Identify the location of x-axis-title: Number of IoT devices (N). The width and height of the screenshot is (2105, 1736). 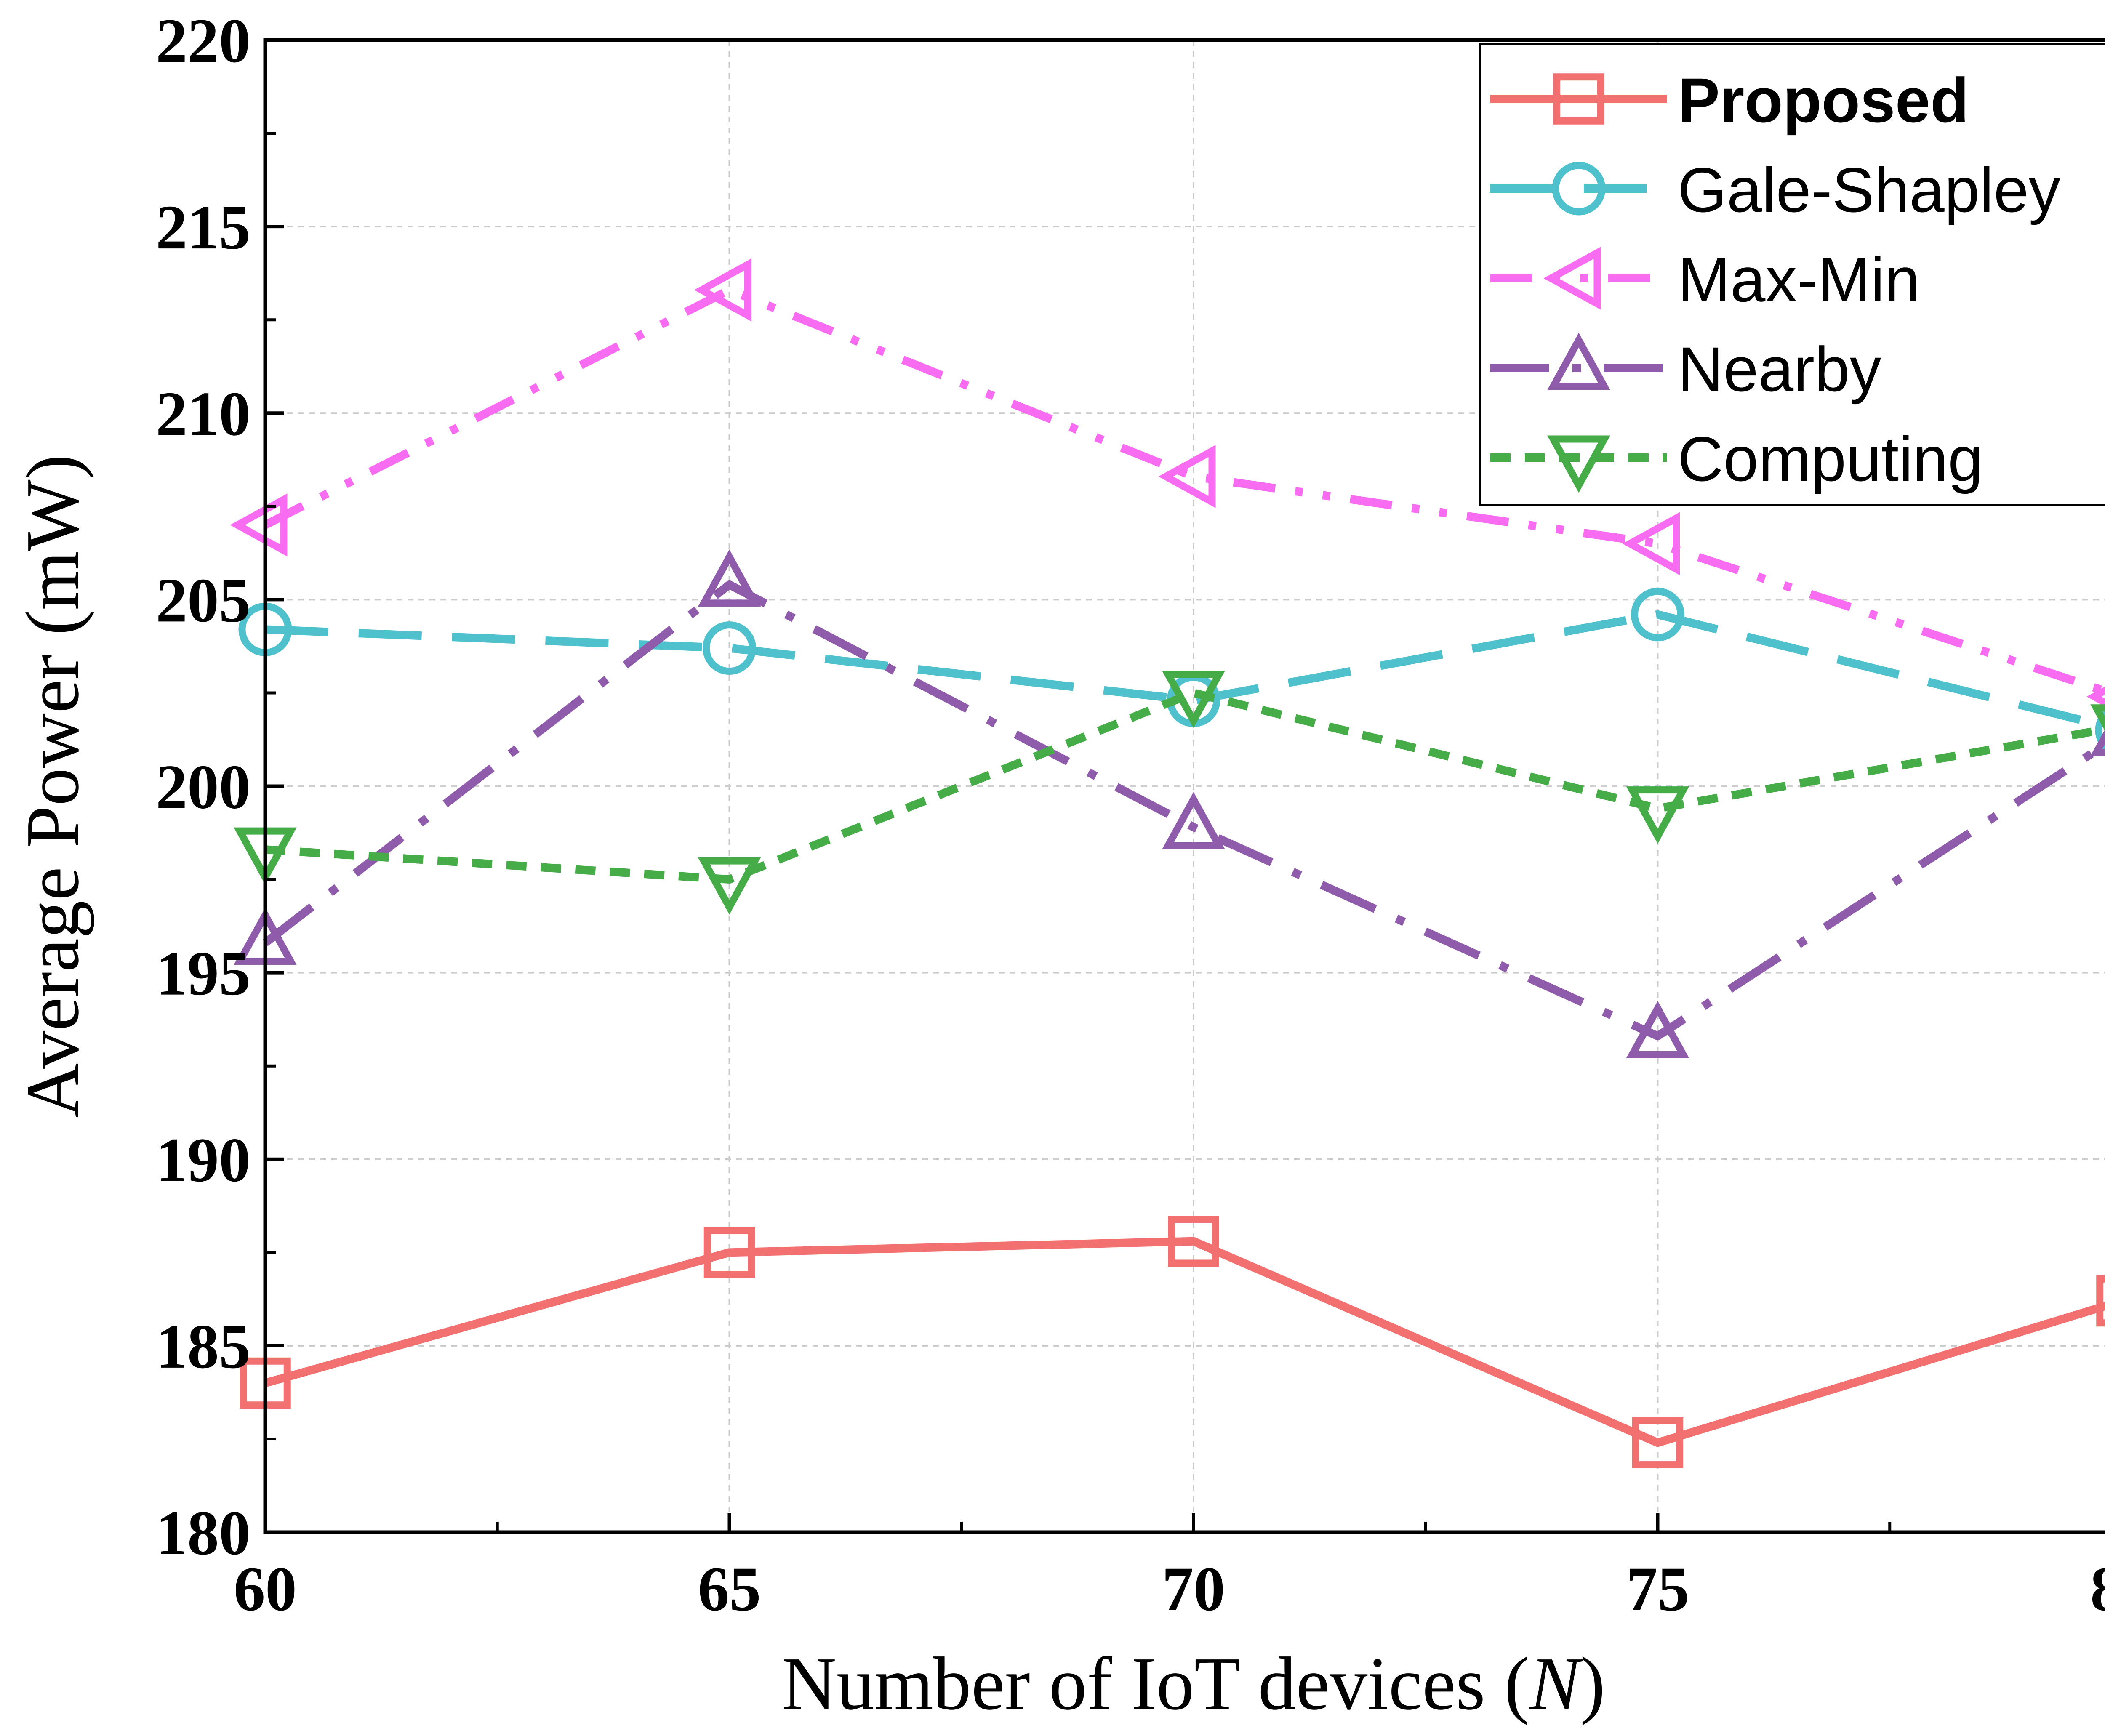
(1193, 1683).